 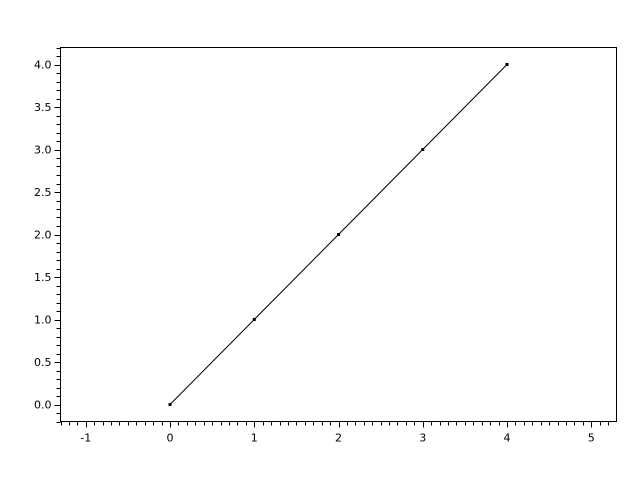 I want to click on x-tick-label: 2, so click(x=338, y=438).